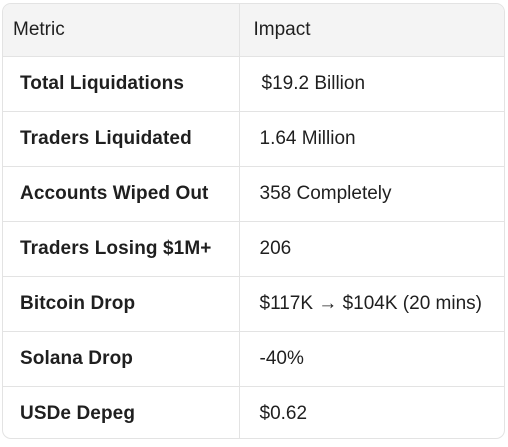  What do you see at coordinates (371, 30) in the screenshot?
I see `column-header-impact: Impact` at bounding box center [371, 30].